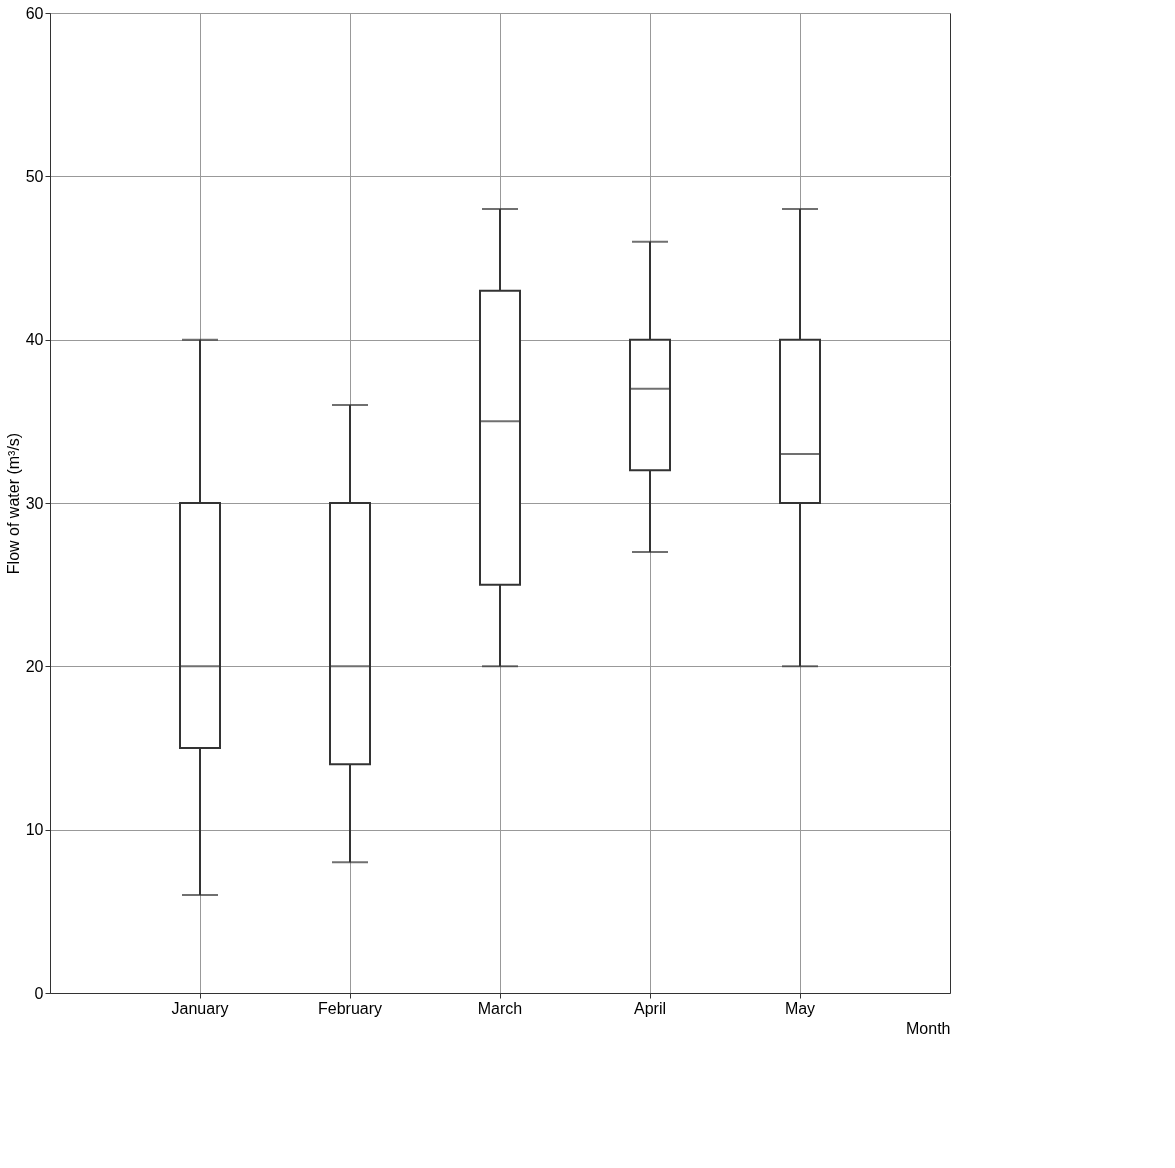  I want to click on y-tick-label: 40, so click(34, 340).